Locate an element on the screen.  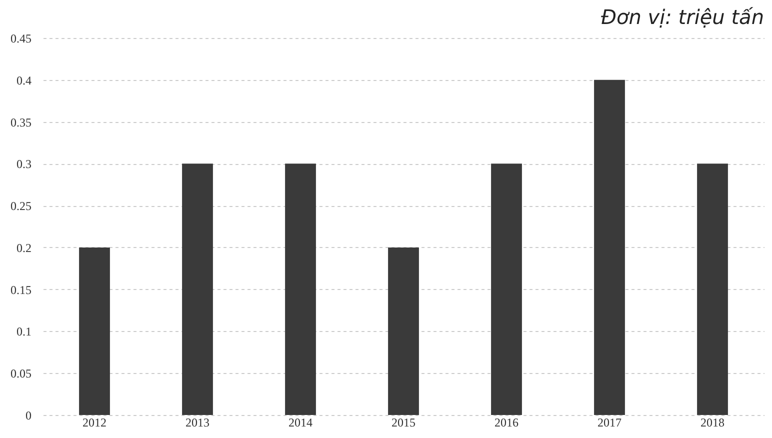
y-tick-label: 0 is located at coordinates (29, 415).